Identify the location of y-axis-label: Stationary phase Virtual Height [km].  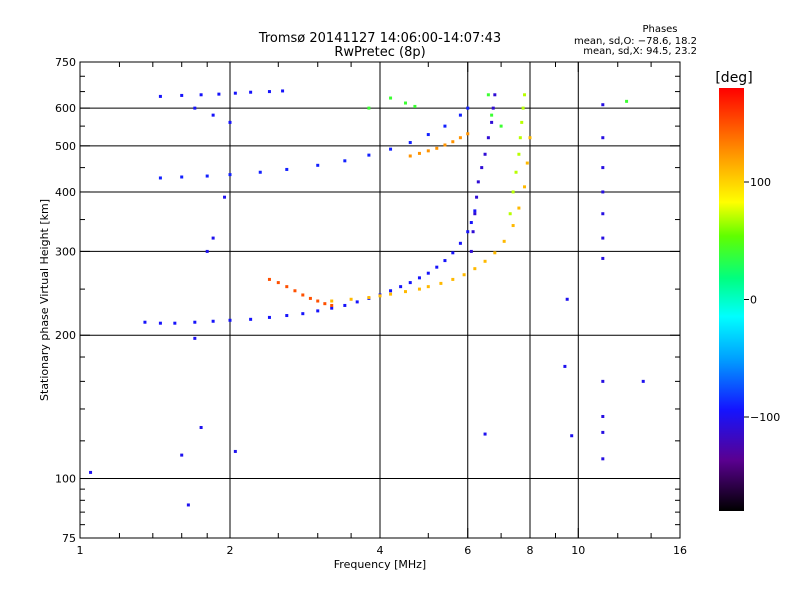
(44, 300).